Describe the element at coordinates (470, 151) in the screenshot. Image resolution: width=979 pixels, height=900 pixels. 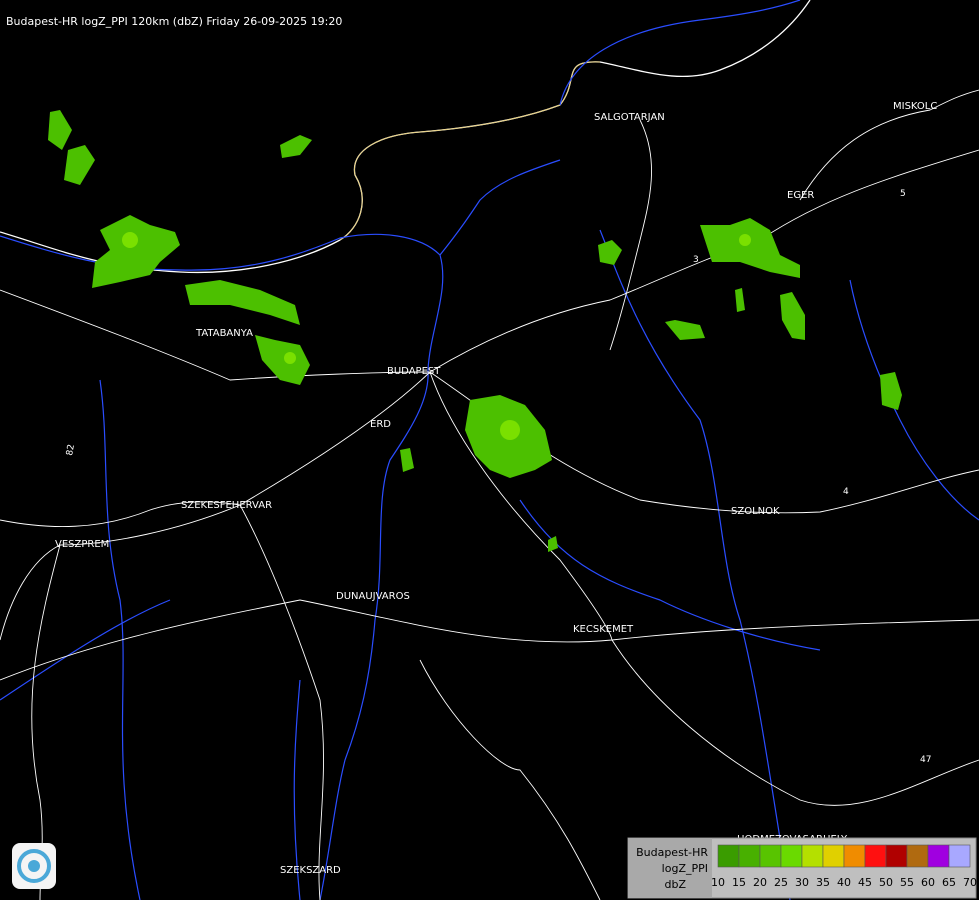
I see `border-highlight` at that location.